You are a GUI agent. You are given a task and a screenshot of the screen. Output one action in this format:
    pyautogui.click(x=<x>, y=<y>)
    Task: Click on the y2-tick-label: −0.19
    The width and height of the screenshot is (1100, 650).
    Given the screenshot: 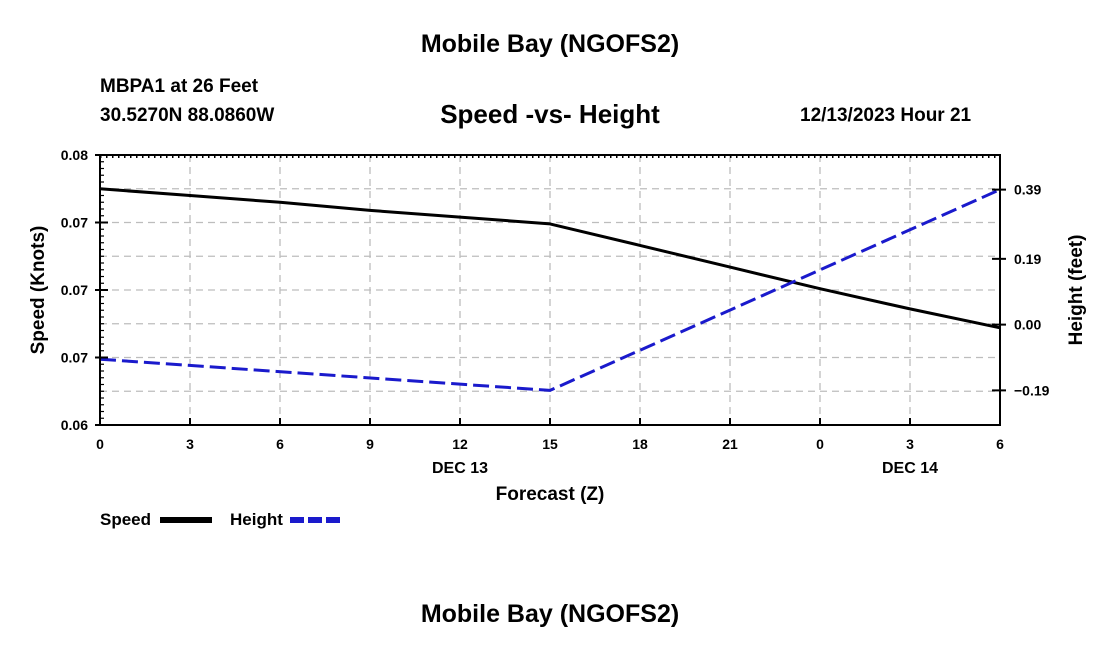 What is the action you would take?
    pyautogui.click(x=1032, y=390)
    